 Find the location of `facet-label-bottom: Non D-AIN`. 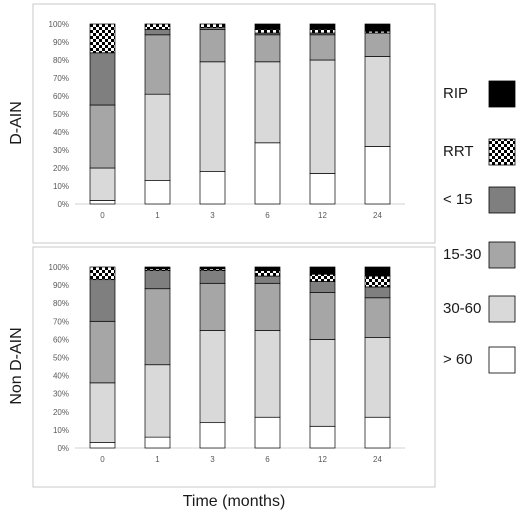

facet-label-bottom: Non D-AIN is located at coordinates (16, 365).